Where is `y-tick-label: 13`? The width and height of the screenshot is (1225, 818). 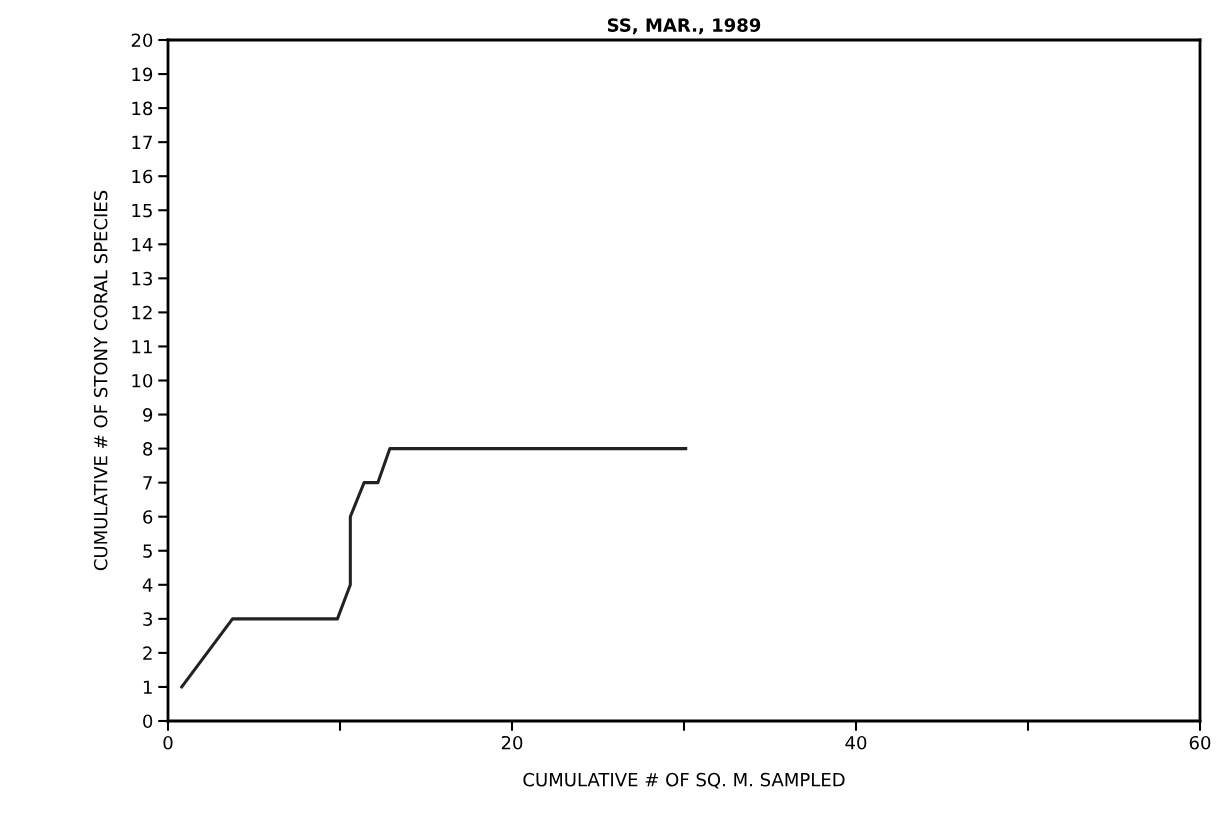
y-tick-label: 13 is located at coordinates (142, 278).